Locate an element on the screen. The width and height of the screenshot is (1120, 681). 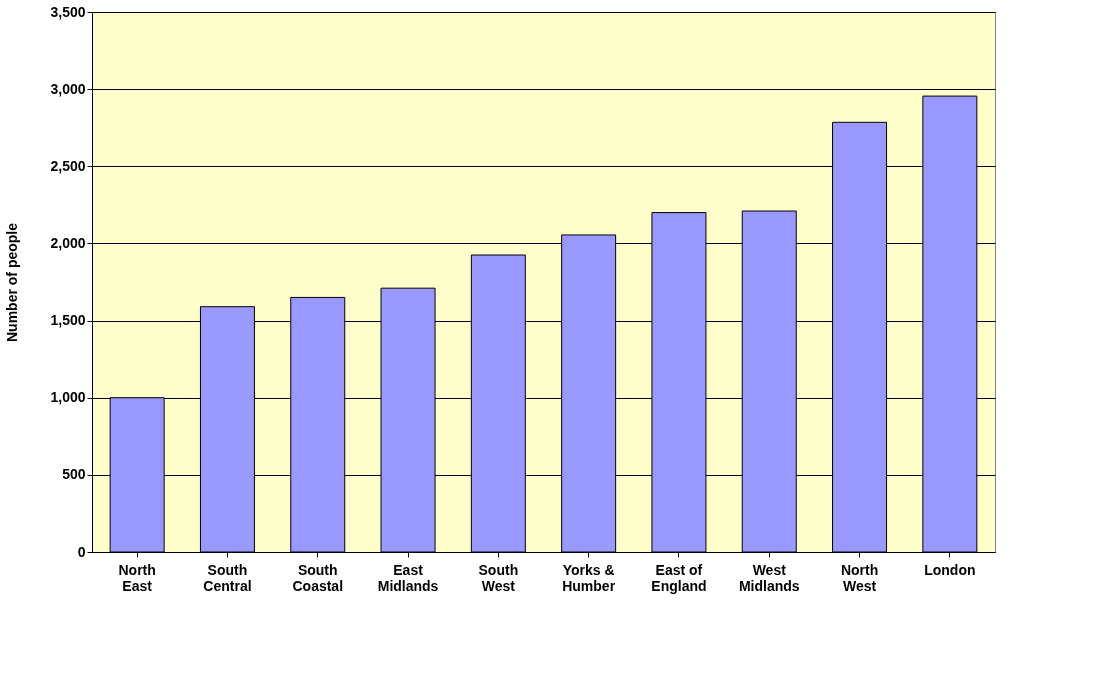
y-tick-label: 1,500 is located at coordinates (68, 320).